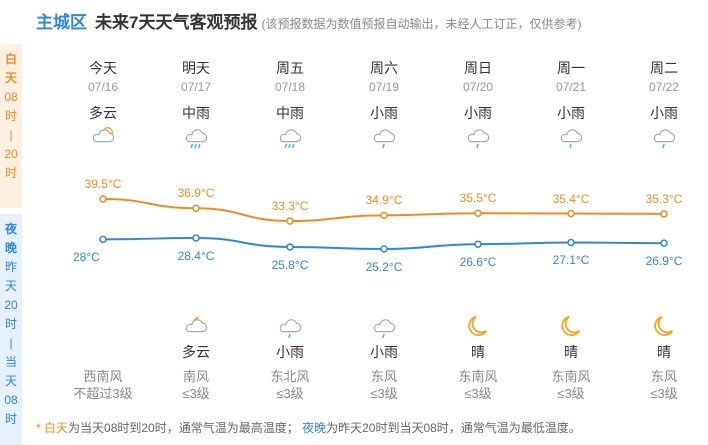 The image size is (708, 445). I want to click on district-name: 主城区, so click(61, 22).